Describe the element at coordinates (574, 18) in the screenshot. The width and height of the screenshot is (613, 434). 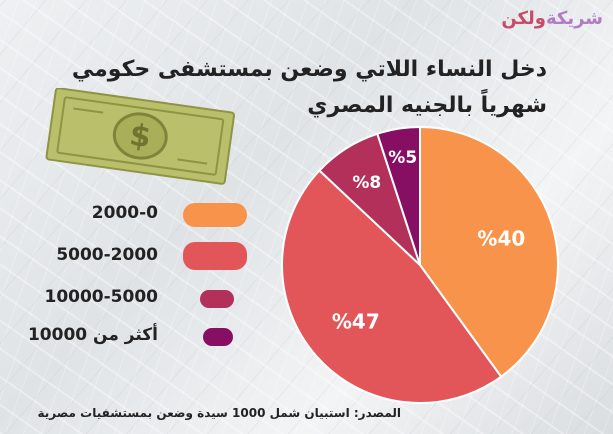
I see `logo-part-1: شريكة` at that location.